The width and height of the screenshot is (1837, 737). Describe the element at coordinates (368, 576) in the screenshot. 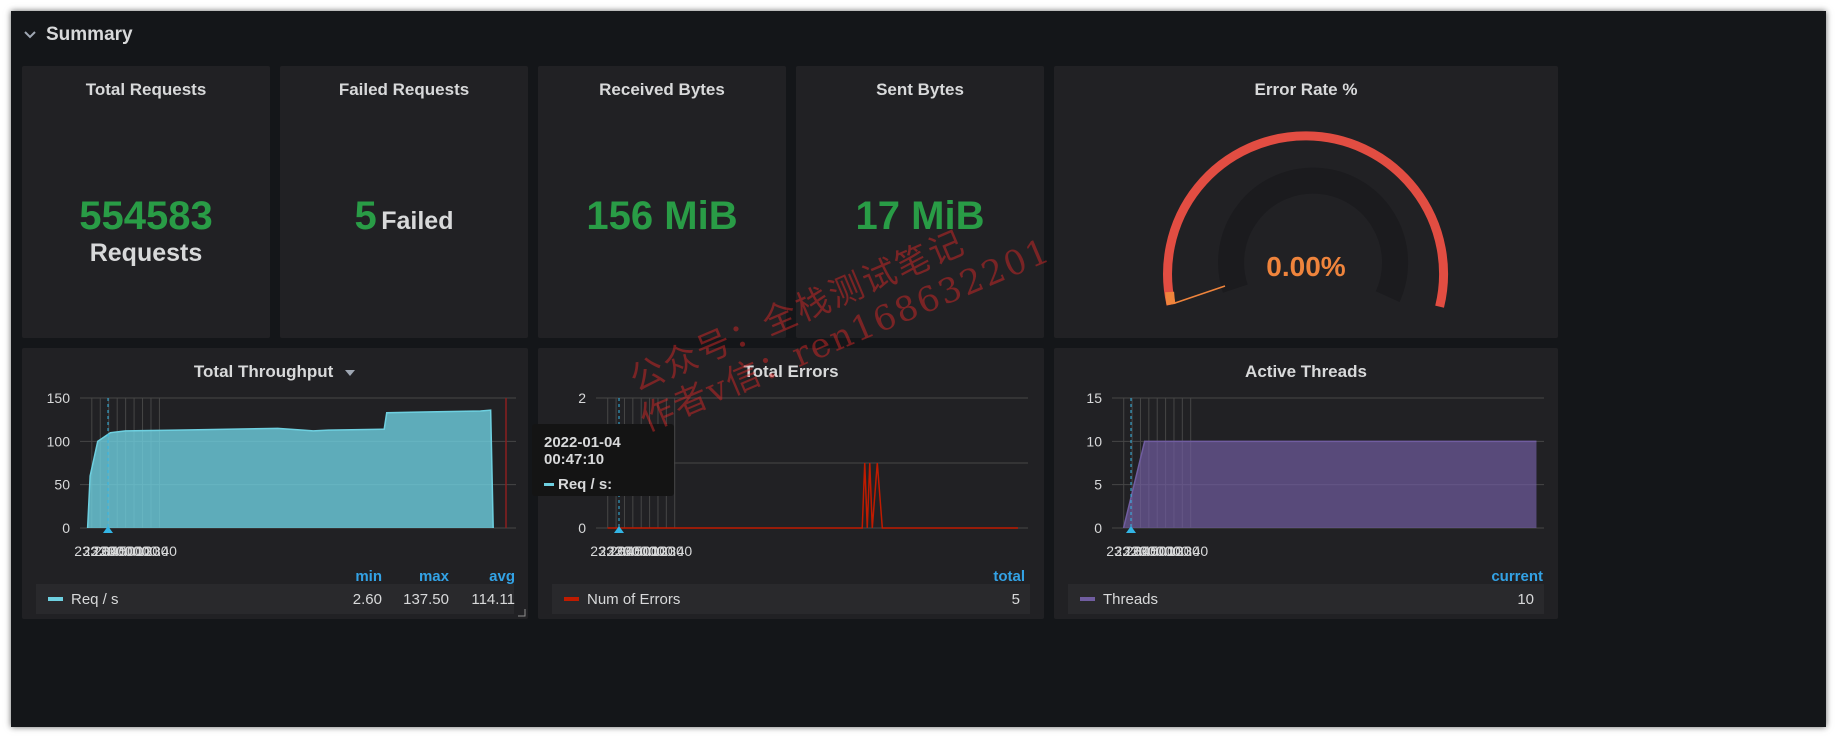

I see `legend-header-min: min` at that location.